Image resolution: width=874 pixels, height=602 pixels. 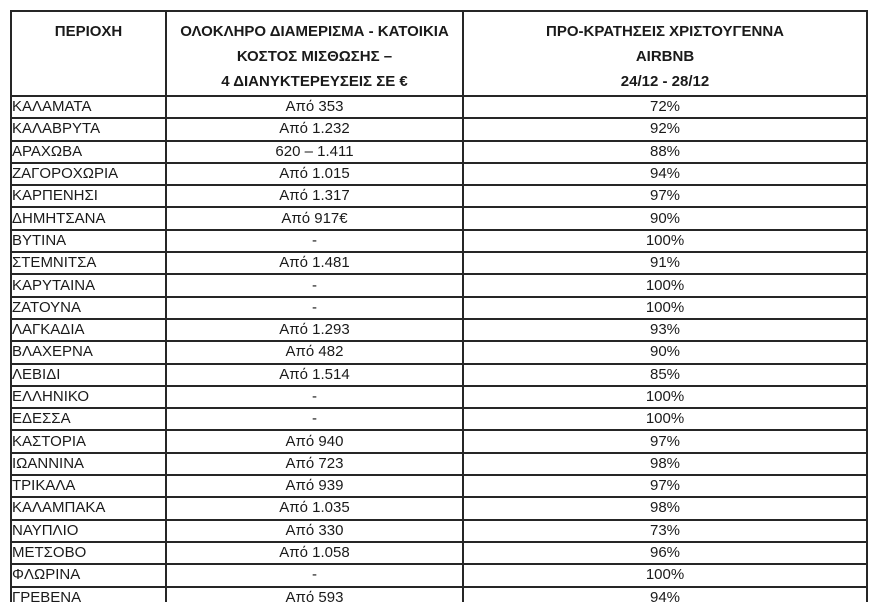 I want to click on cost-cell: Από 1.058, so click(x=314, y=553).